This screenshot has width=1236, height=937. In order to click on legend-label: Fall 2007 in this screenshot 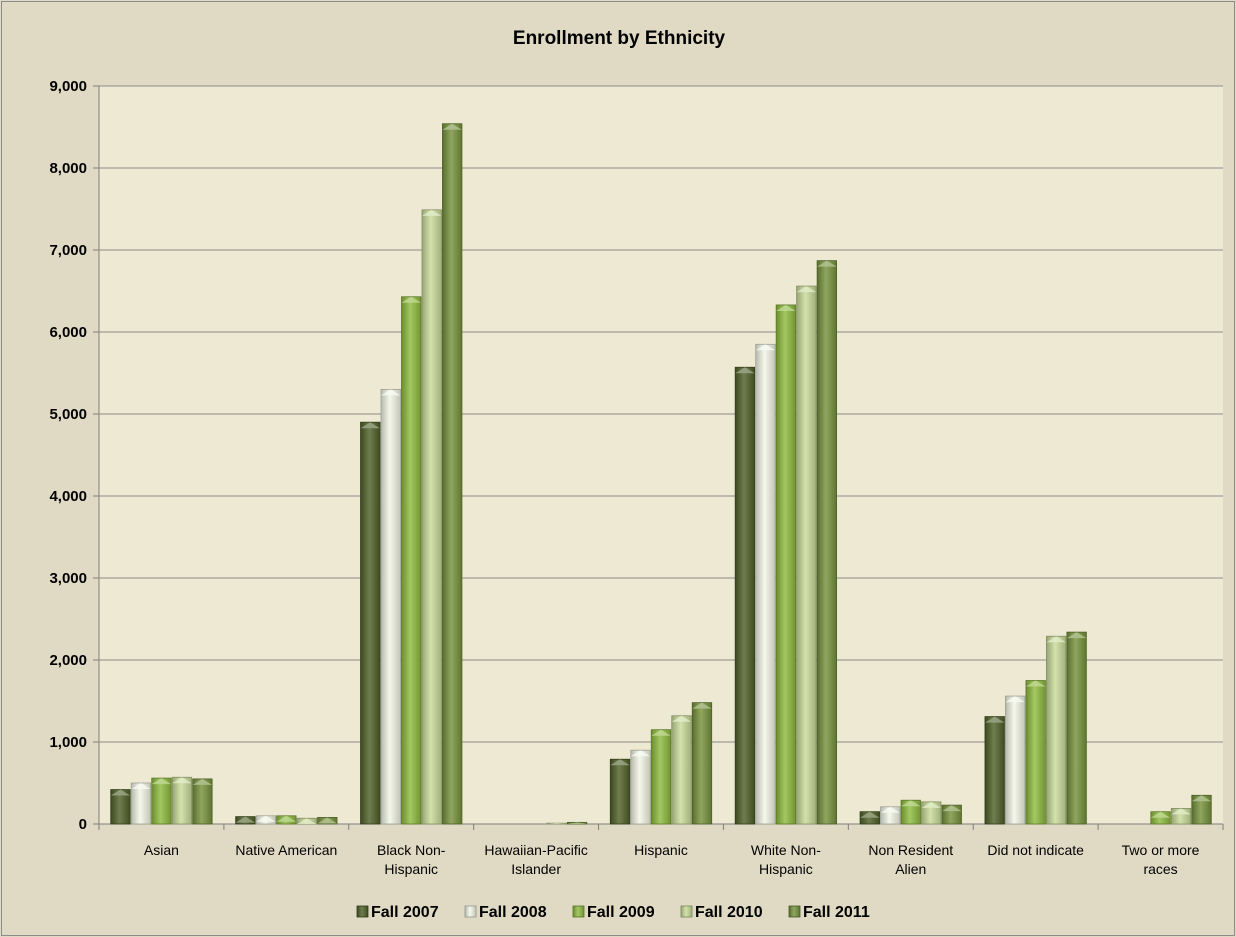, I will do `click(405, 912)`.